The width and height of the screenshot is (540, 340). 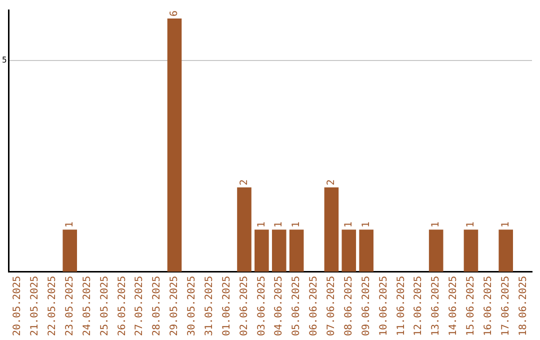 What do you see at coordinates (174, 13) in the screenshot?
I see `data-label: 6` at bounding box center [174, 13].